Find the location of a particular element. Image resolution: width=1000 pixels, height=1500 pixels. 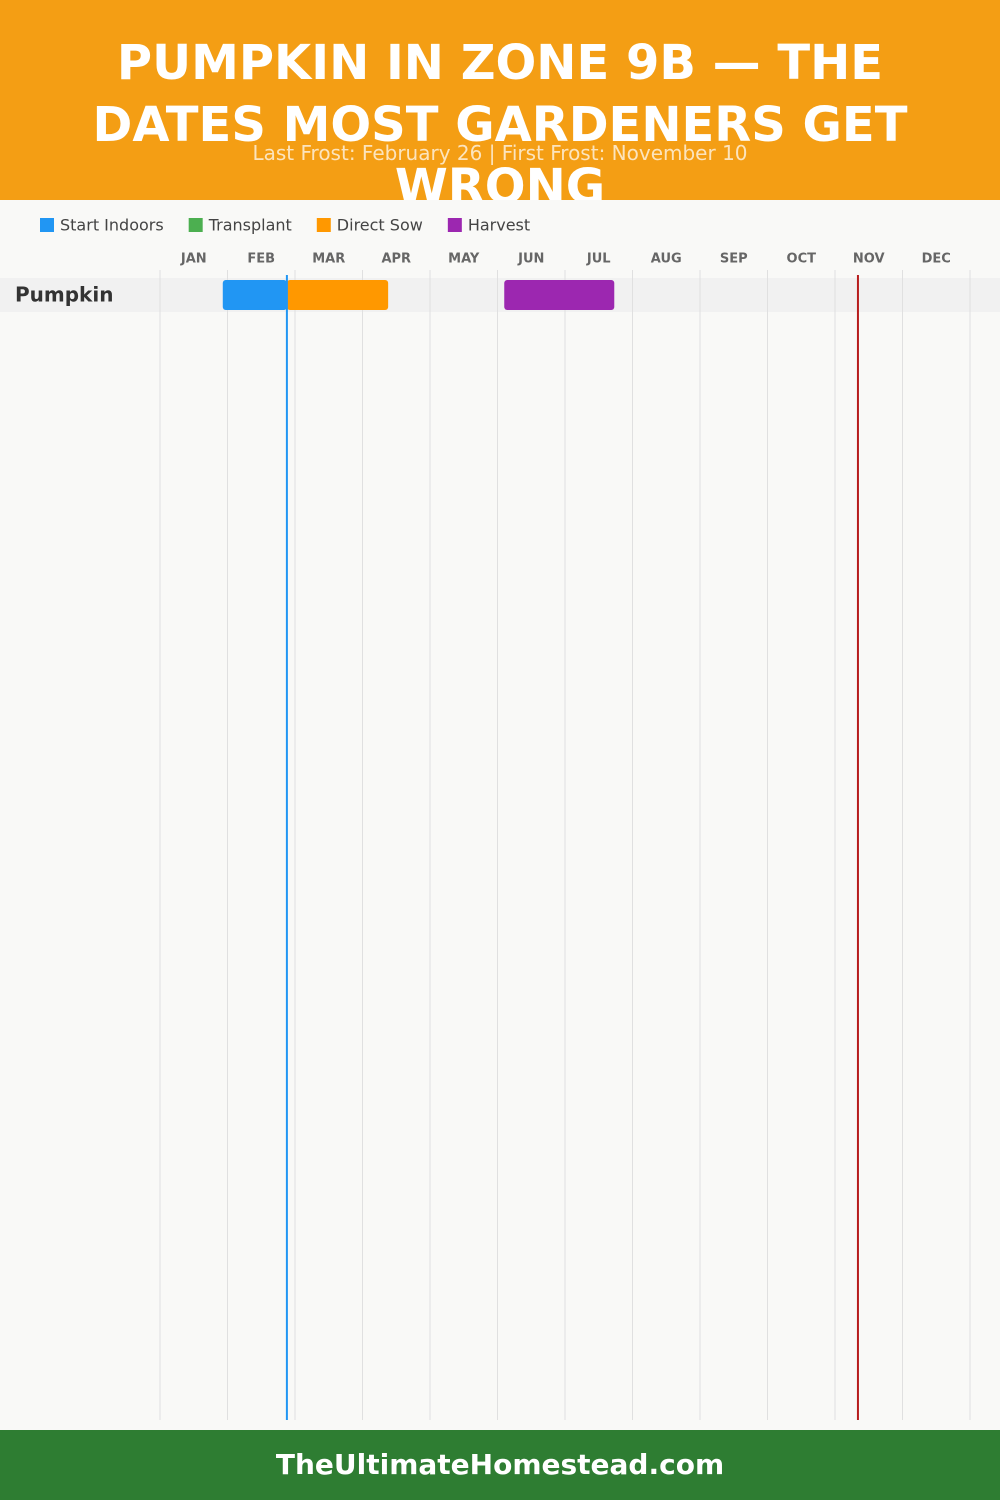

month-label: JUL is located at coordinates (598, 259).